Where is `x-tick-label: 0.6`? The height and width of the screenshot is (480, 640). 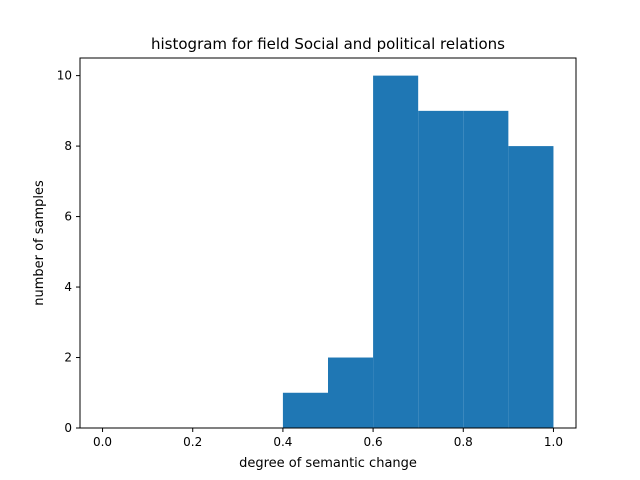 x-tick-label: 0.6 is located at coordinates (373, 442).